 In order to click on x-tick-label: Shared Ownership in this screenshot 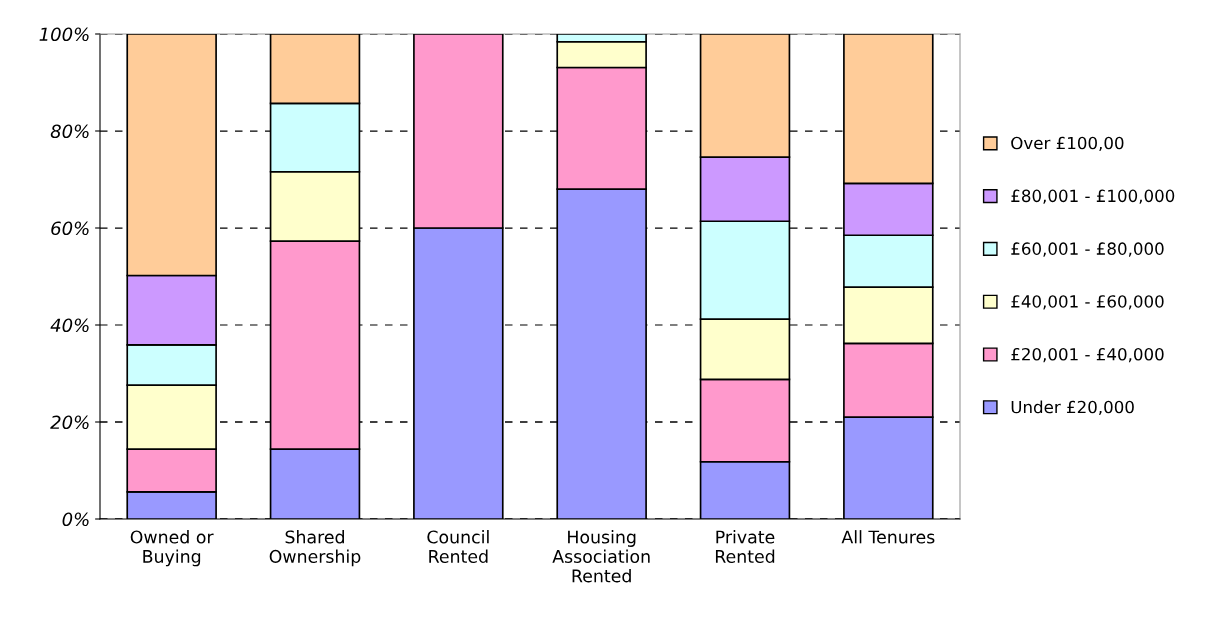, I will do `click(315, 548)`.